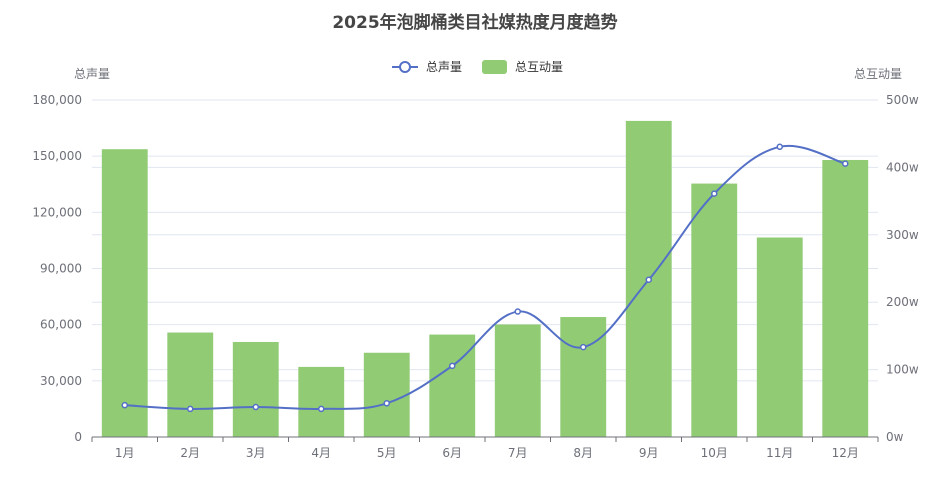 This screenshot has height=478, width=950. What do you see at coordinates (895, 437) in the screenshot?
I see `right-tick-label: 0w` at bounding box center [895, 437].